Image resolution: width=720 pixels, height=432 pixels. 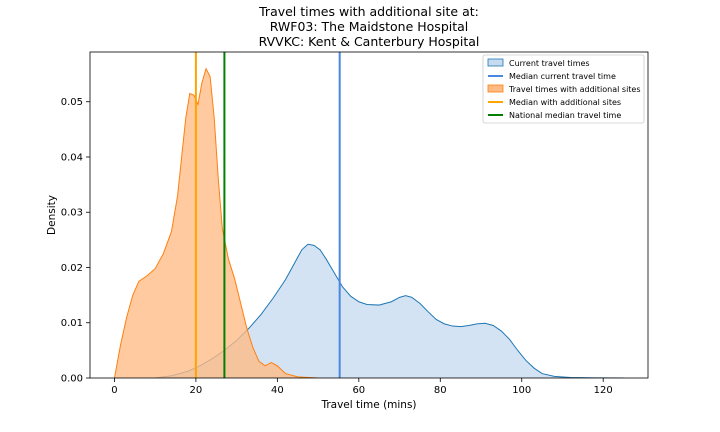 What do you see at coordinates (72, 323) in the screenshot?
I see `y-tick-label: 0.01` at bounding box center [72, 323].